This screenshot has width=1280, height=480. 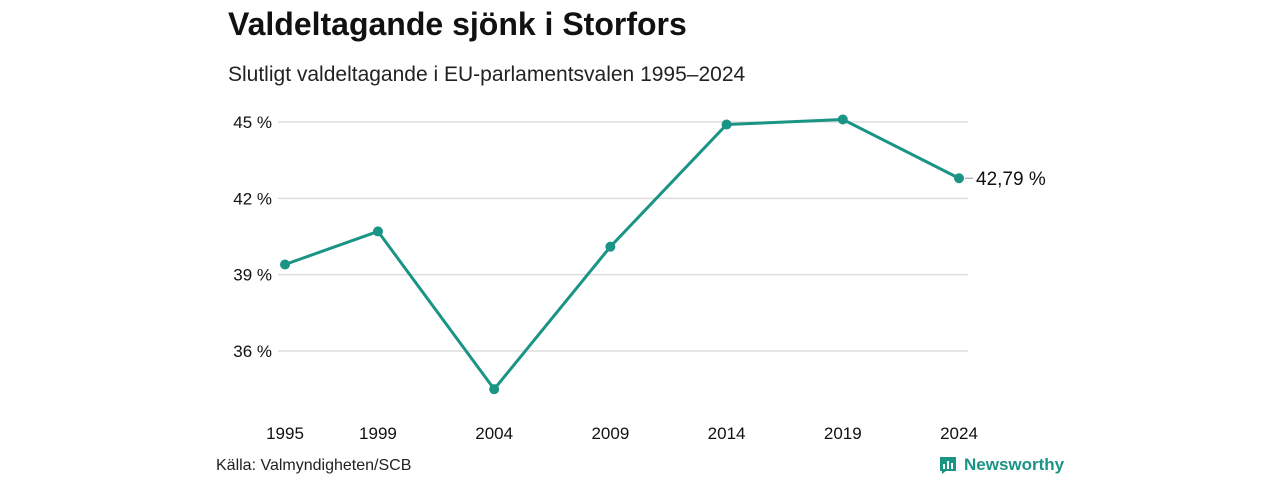 I want to click on y-tick-label: 45 %, so click(x=252, y=122).